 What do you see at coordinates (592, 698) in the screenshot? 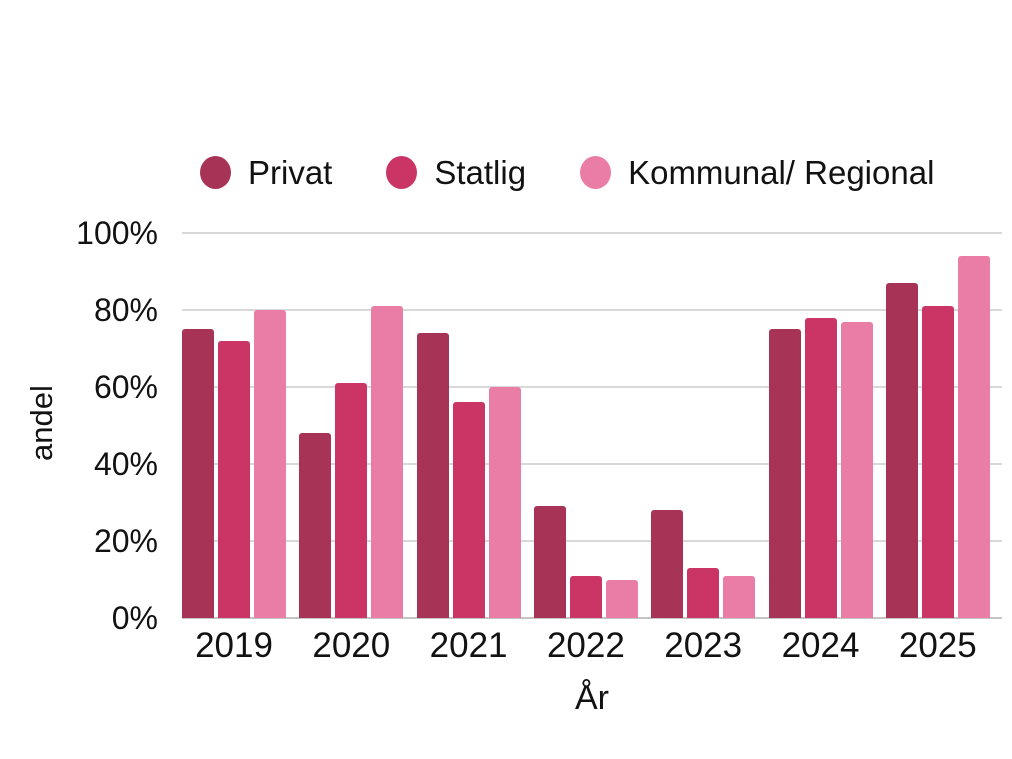
I see `x-axis-title: År` at bounding box center [592, 698].